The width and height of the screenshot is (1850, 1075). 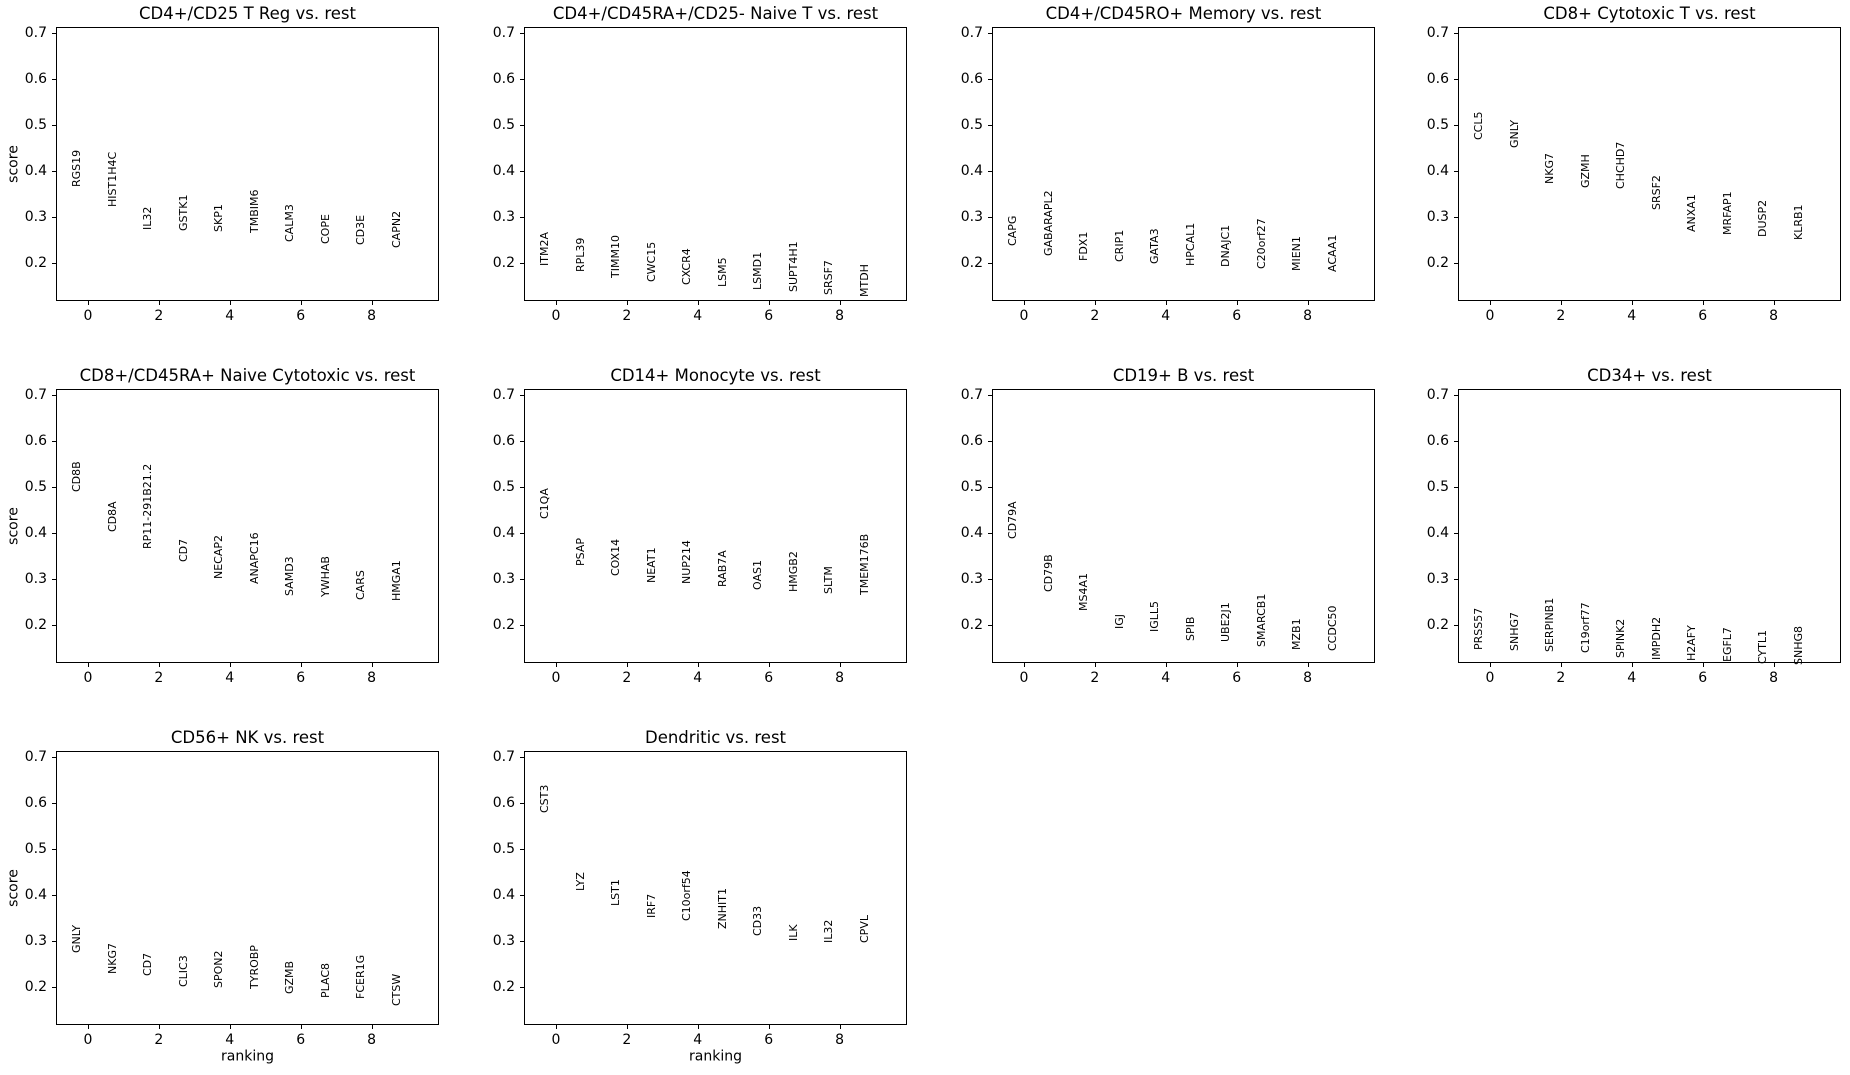 What do you see at coordinates (396, 989) in the screenshot?
I see `gene-label: CTSW` at bounding box center [396, 989].